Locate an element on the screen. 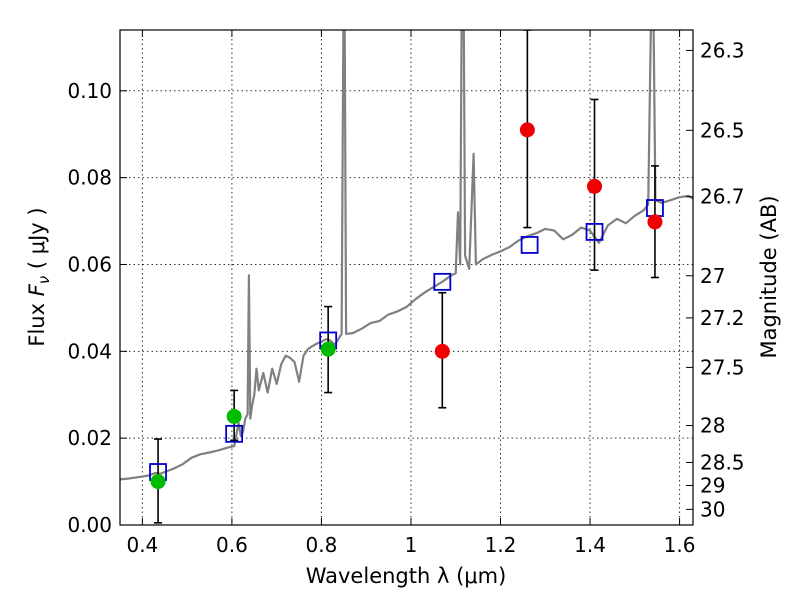 This screenshot has width=800, height=600. x-tick-label: 1.4 is located at coordinates (590, 545).